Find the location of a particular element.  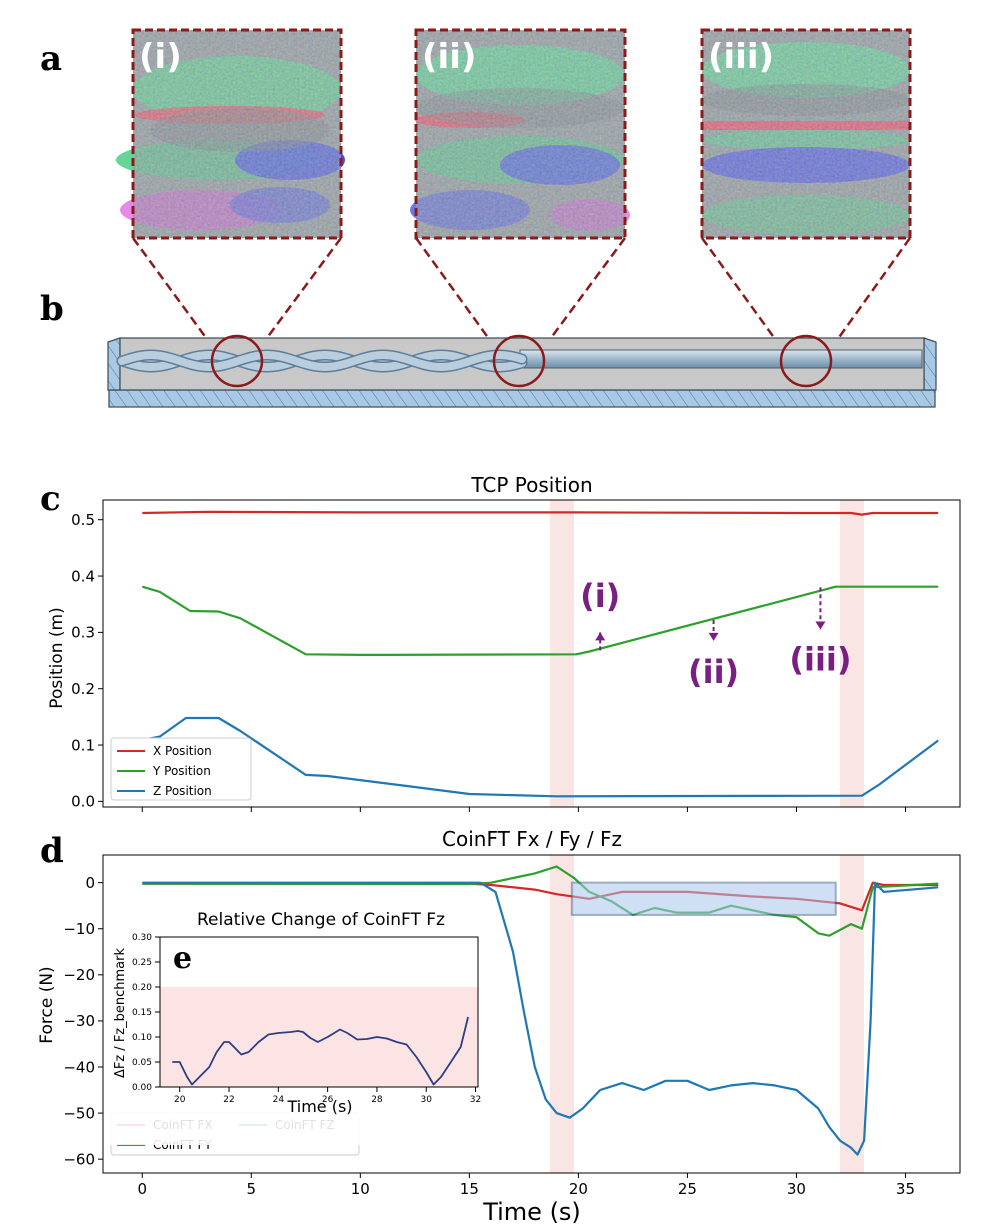

tile-iii: (iii) is located at coordinates (806, 134).